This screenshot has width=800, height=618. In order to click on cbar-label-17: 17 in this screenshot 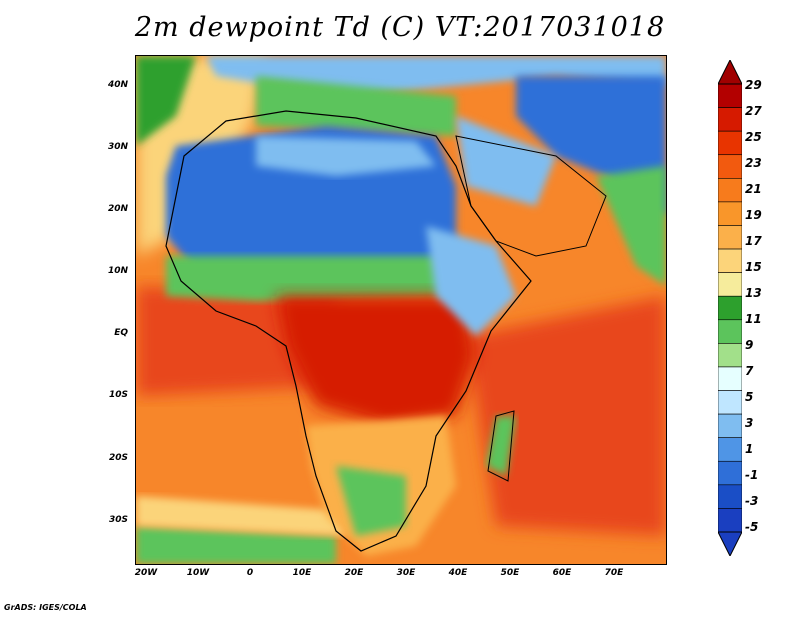, I will do `click(753, 241)`.